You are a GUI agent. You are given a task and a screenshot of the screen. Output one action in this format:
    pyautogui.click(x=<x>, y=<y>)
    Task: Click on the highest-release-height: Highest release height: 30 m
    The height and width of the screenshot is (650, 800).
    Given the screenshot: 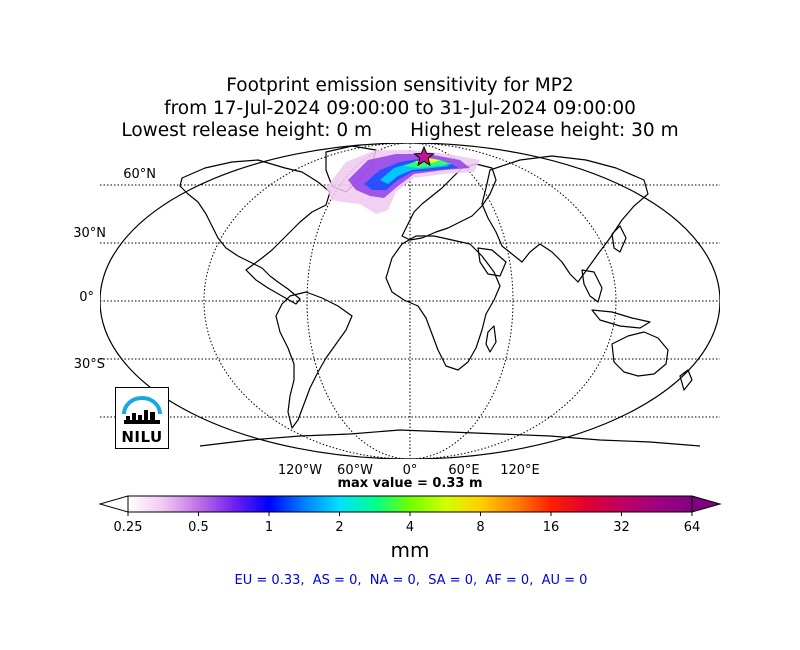 What is the action you would take?
    pyautogui.click(x=544, y=130)
    